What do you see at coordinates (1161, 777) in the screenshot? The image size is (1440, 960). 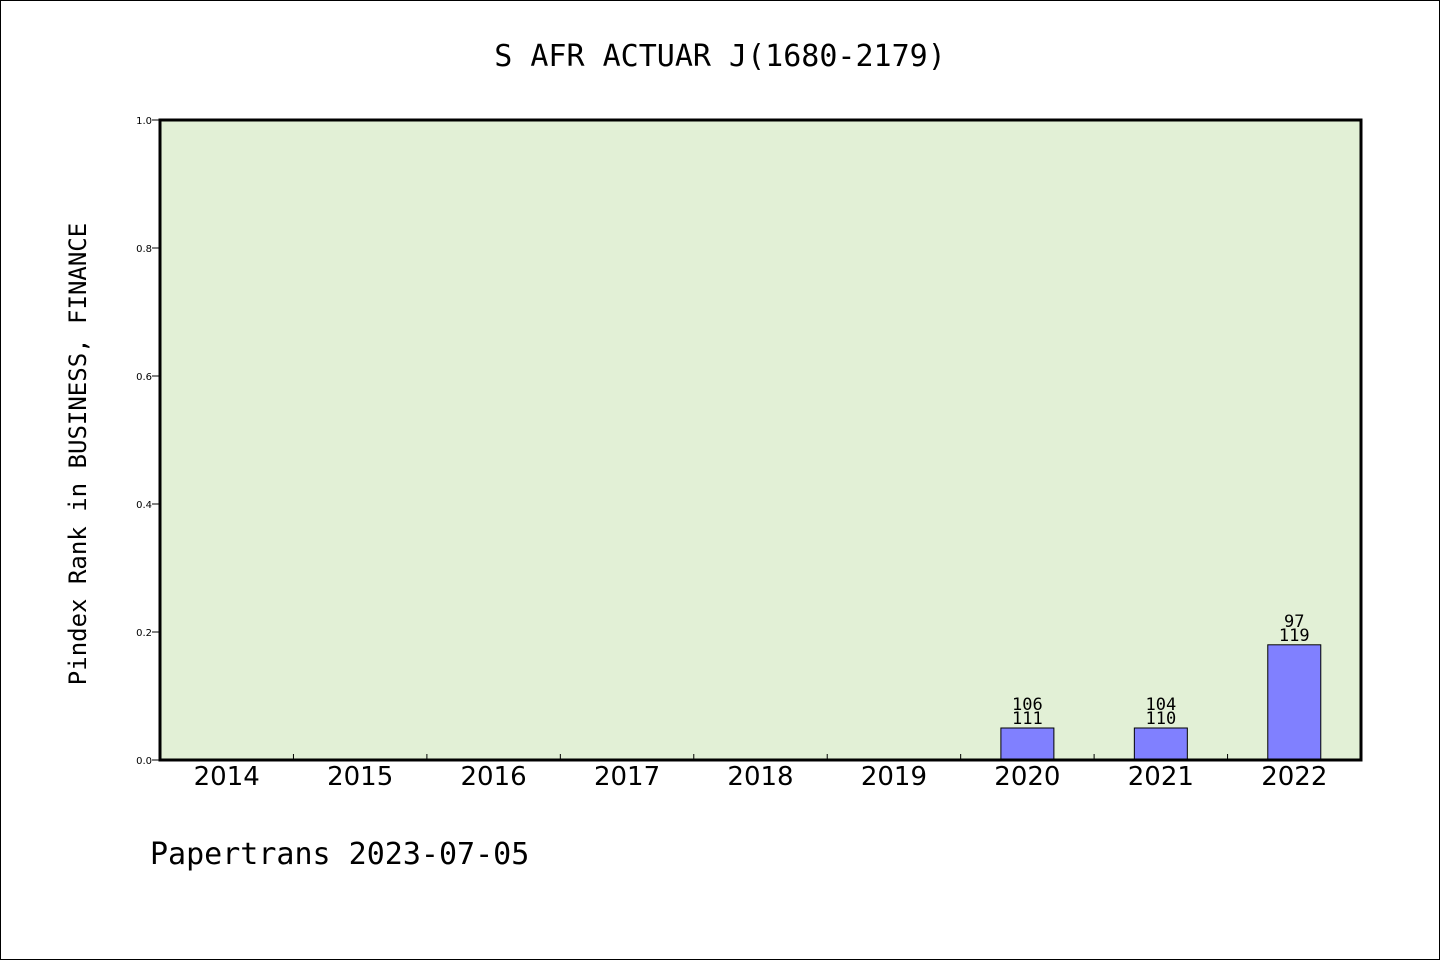 I see `x-tick-label: 2021` at bounding box center [1161, 777].